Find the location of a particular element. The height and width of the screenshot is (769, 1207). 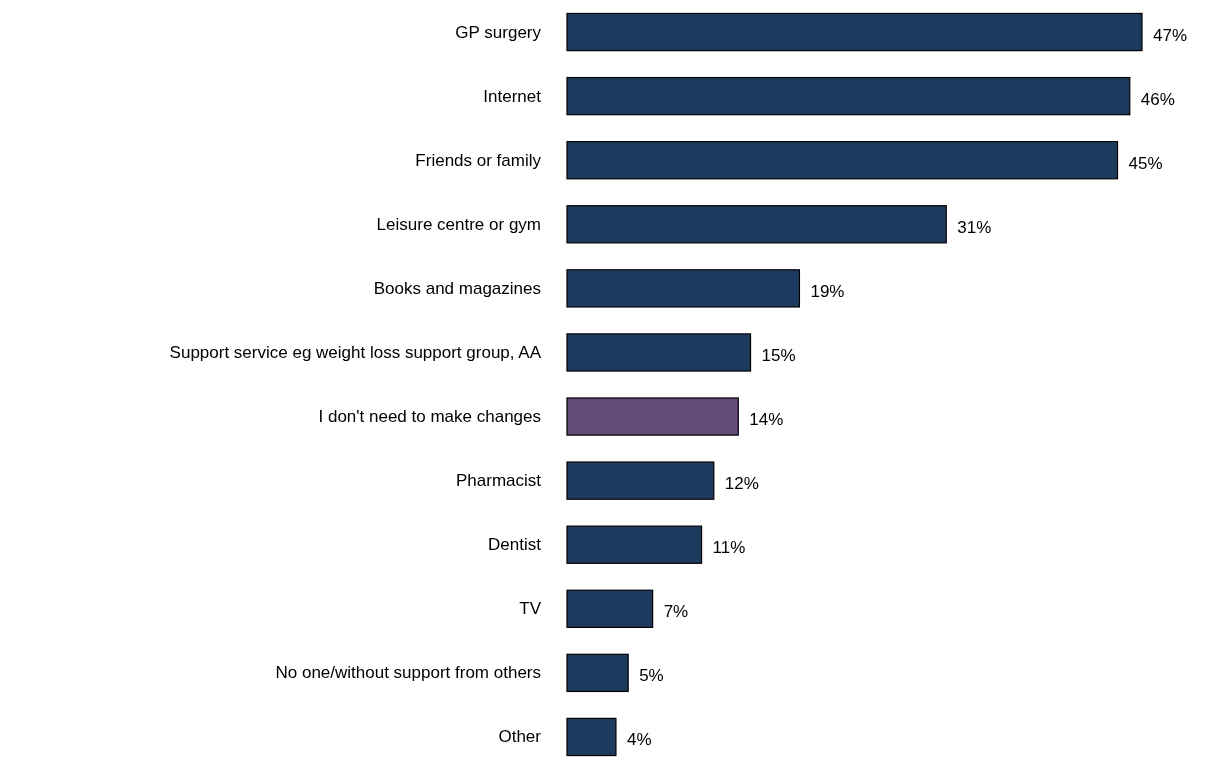

data-label: 46% is located at coordinates (1157, 99).